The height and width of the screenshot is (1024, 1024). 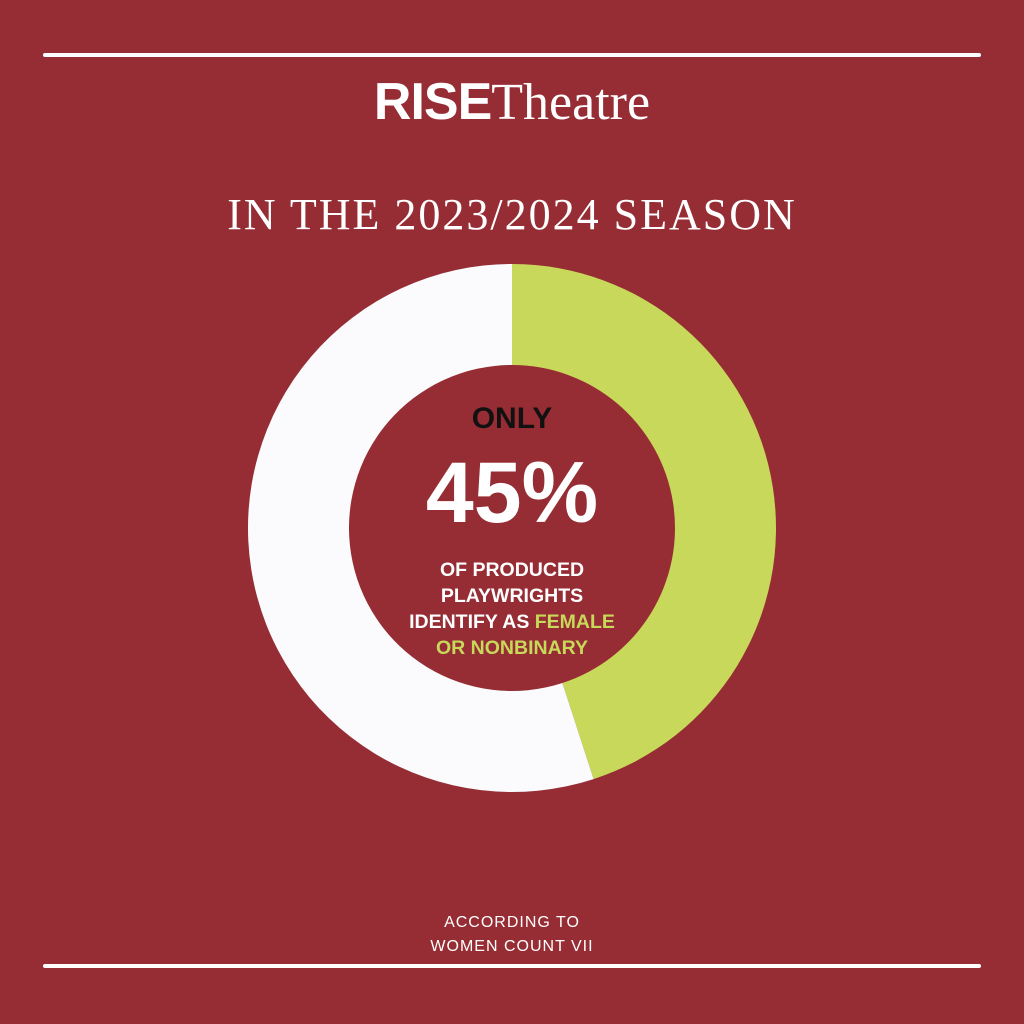 I want to click on brand-logo-bold: RISE, so click(x=432, y=102).